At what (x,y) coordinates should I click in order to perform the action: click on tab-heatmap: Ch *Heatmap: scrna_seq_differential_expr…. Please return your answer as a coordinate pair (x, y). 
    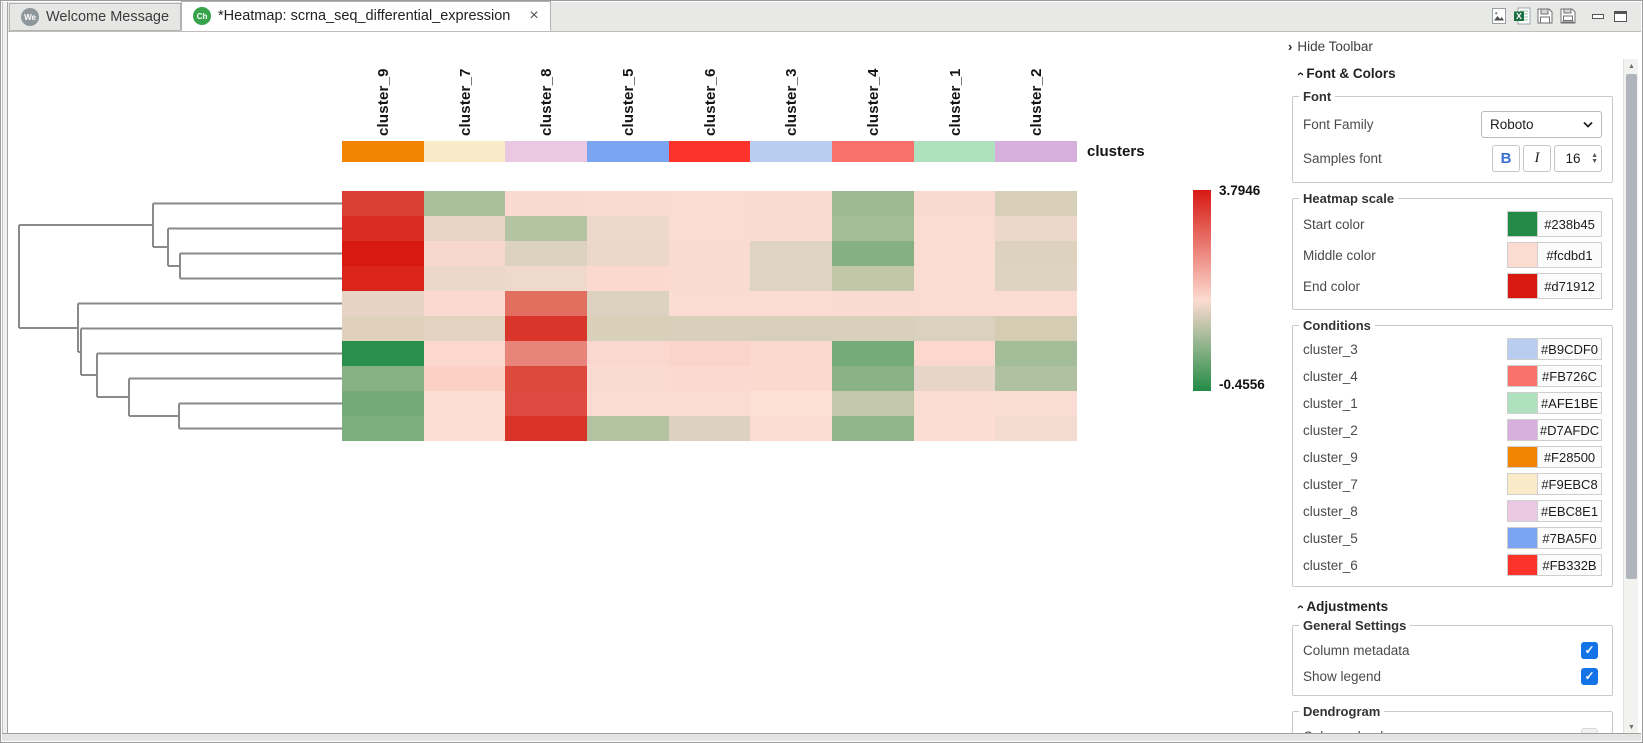
    Looking at the image, I should click on (366, 16).